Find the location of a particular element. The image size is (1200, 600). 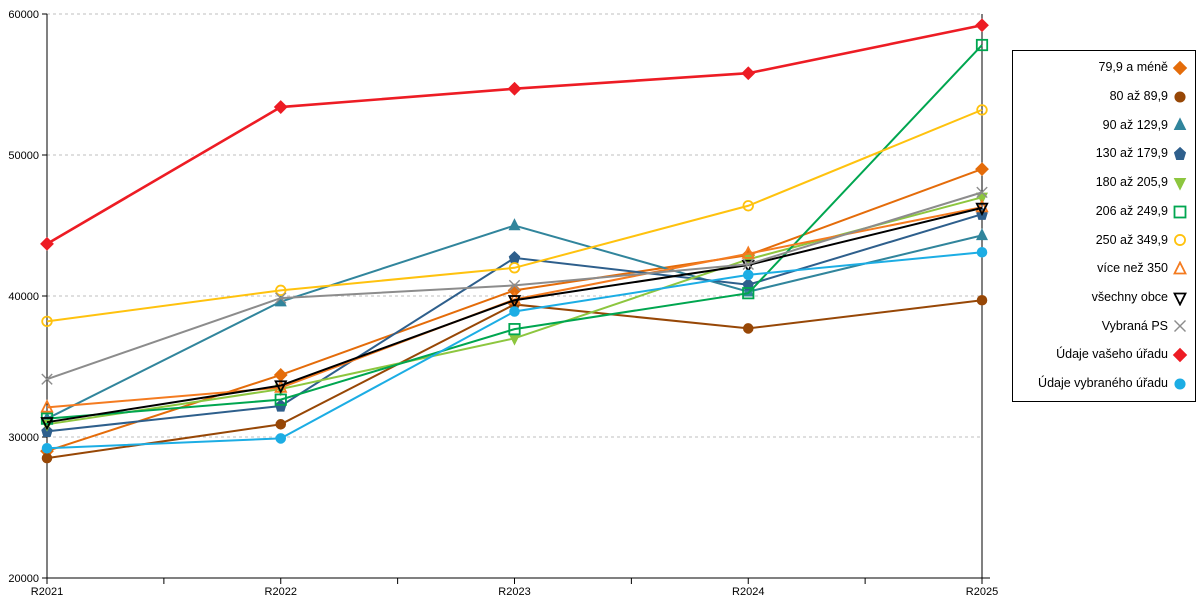

legend-item: Údaje vybraného úřadu is located at coordinates (1102, 384).